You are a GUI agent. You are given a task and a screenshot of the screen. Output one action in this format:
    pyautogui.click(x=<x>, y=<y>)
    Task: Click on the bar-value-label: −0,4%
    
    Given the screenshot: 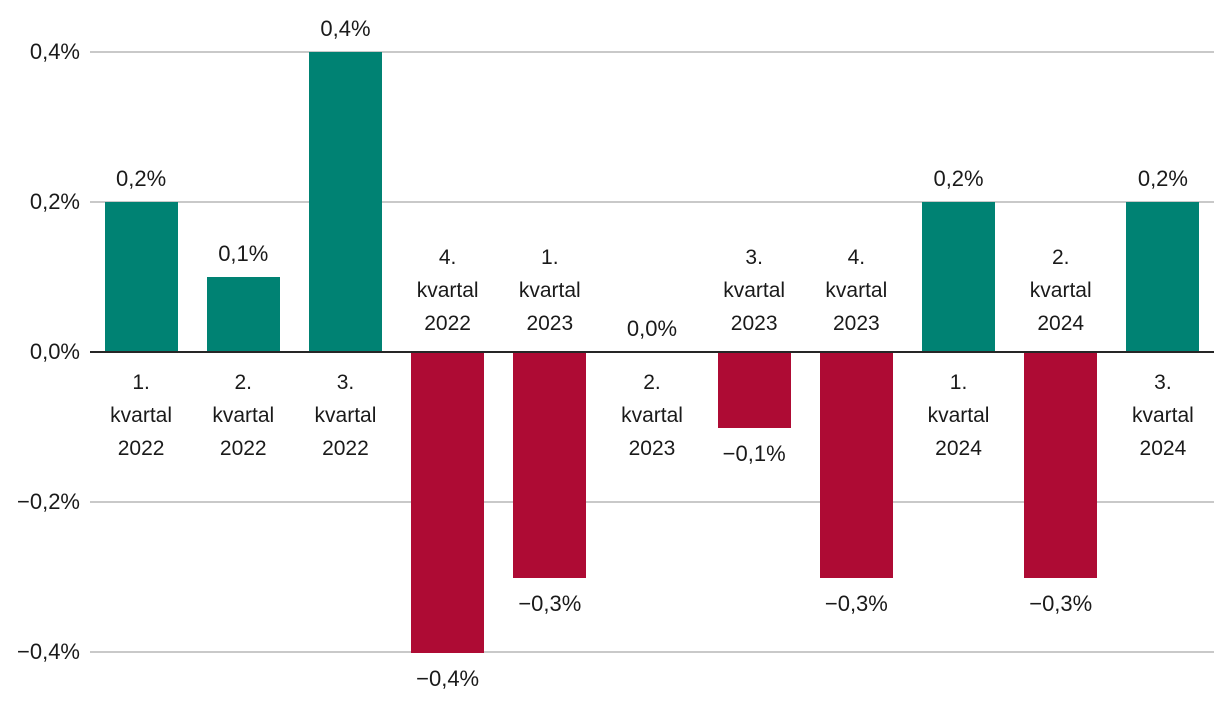 What is the action you would take?
    pyautogui.click(x=448, y=678)
    